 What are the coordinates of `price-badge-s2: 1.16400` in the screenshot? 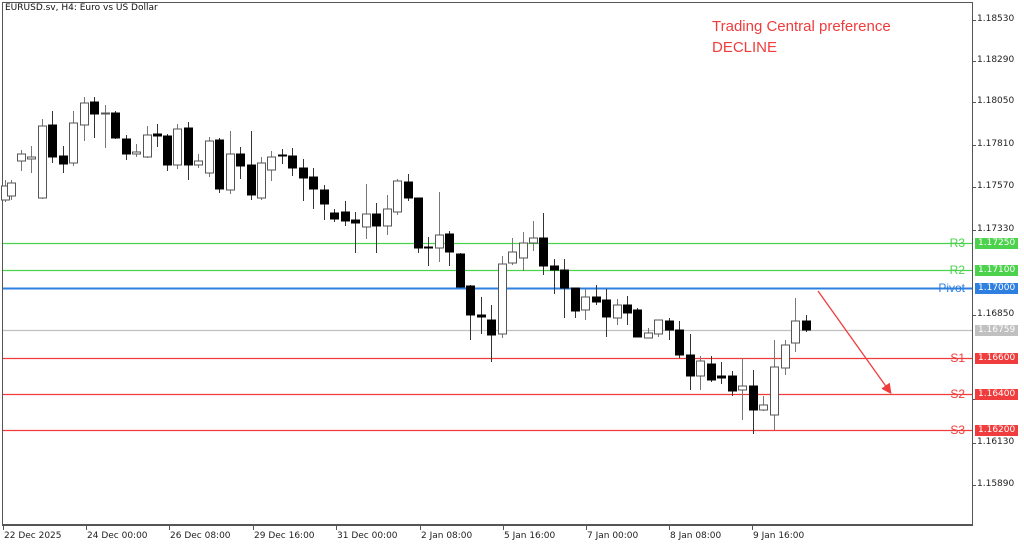 It's located at (996, 394).